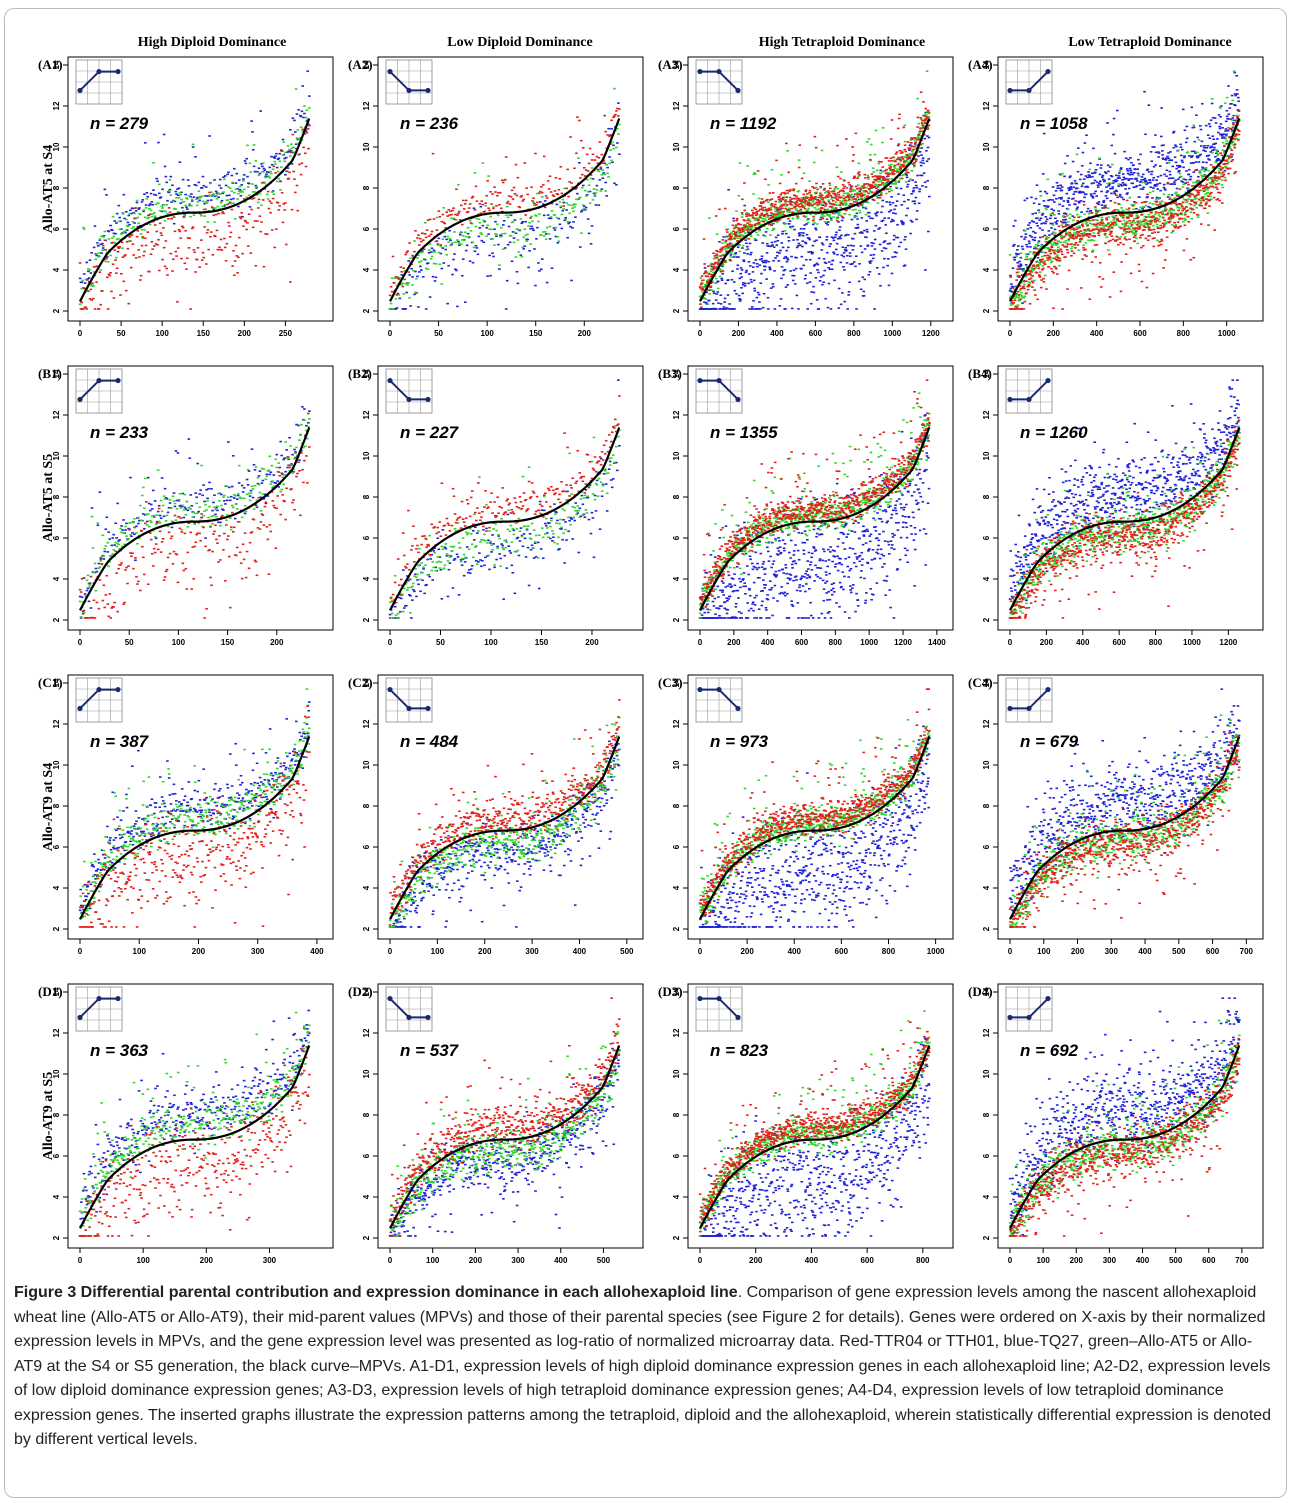 The image size is (1293, 1503). What do you see at coordinates (854, 333) in the screenshot?
I see `x-tick-label: 800` at bounding box center [854, 333].